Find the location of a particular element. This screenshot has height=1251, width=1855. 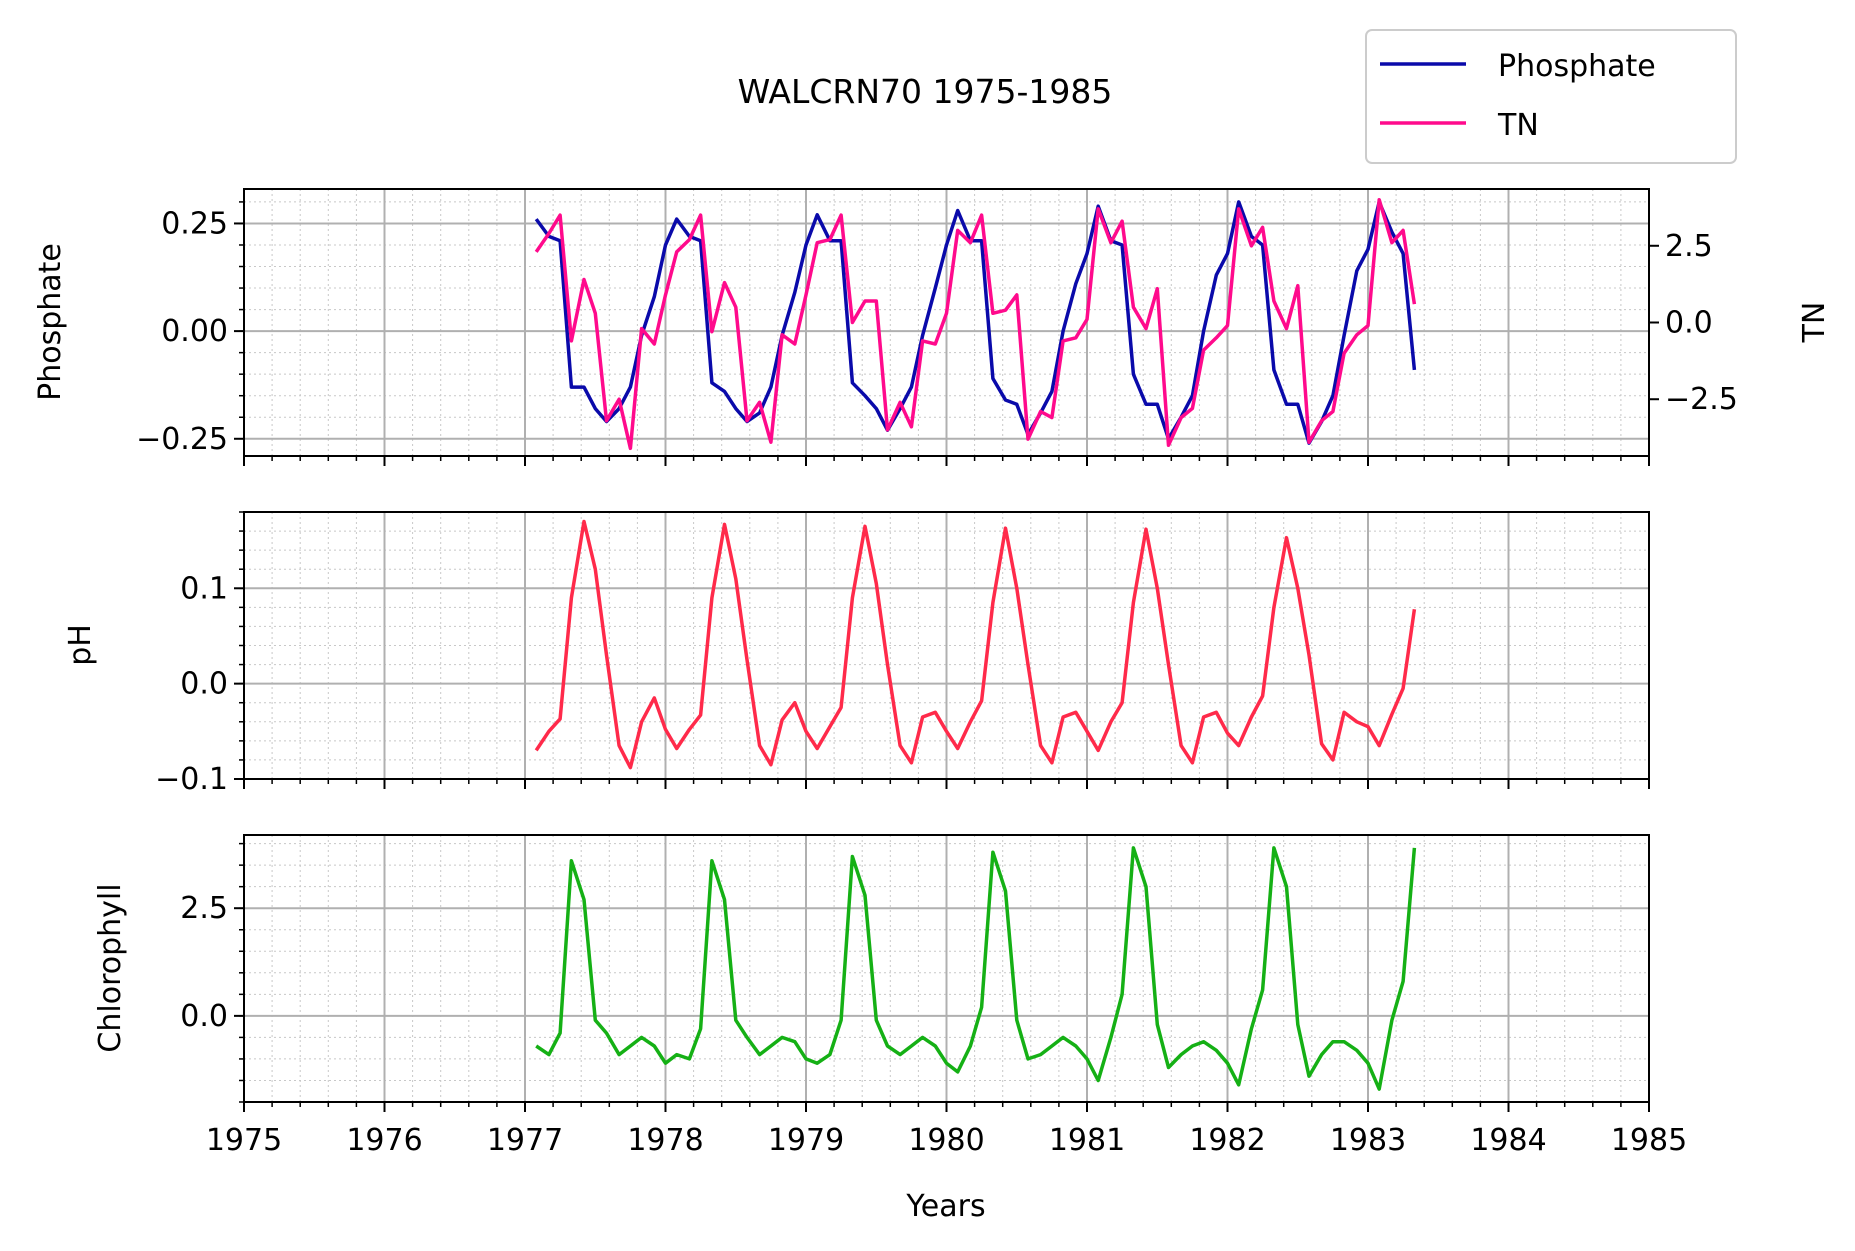

y-tick-label: −0.25 is located at coordinates (182, 439).